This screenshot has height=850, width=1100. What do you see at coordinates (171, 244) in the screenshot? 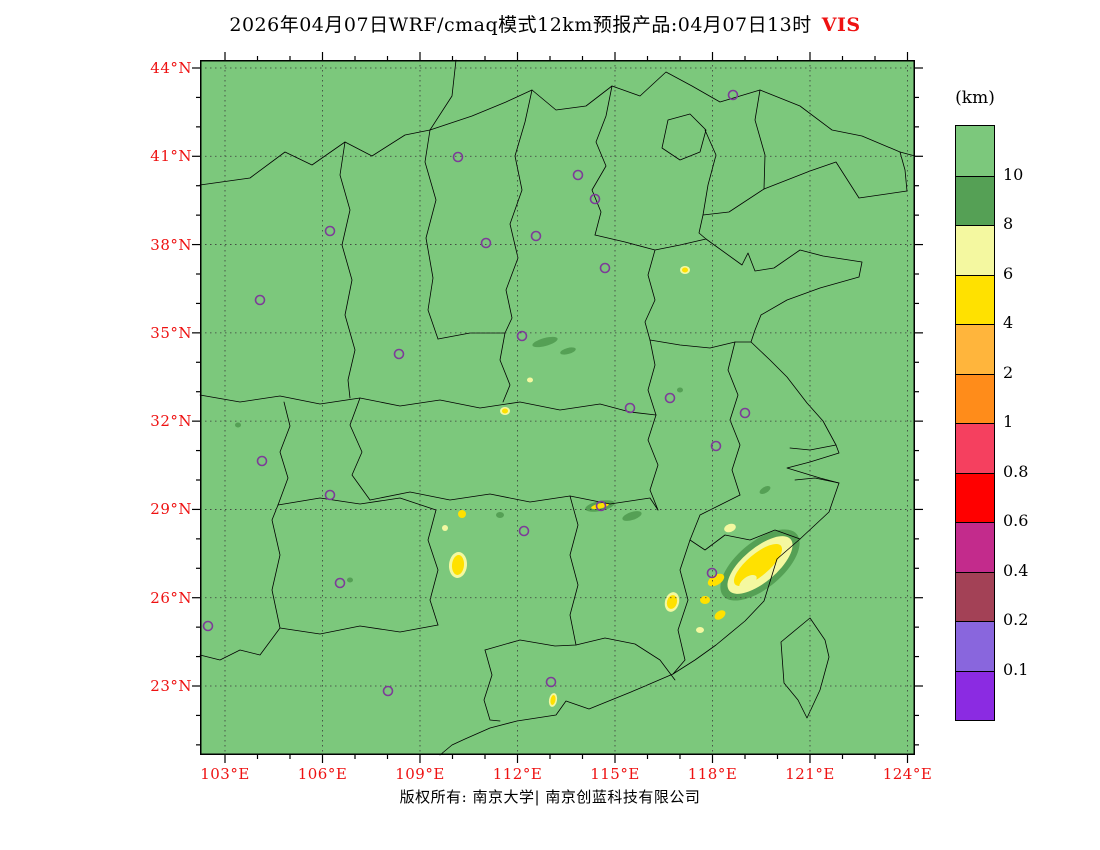
I see `lat-label: 38°N` at bounding box center [171, 244].